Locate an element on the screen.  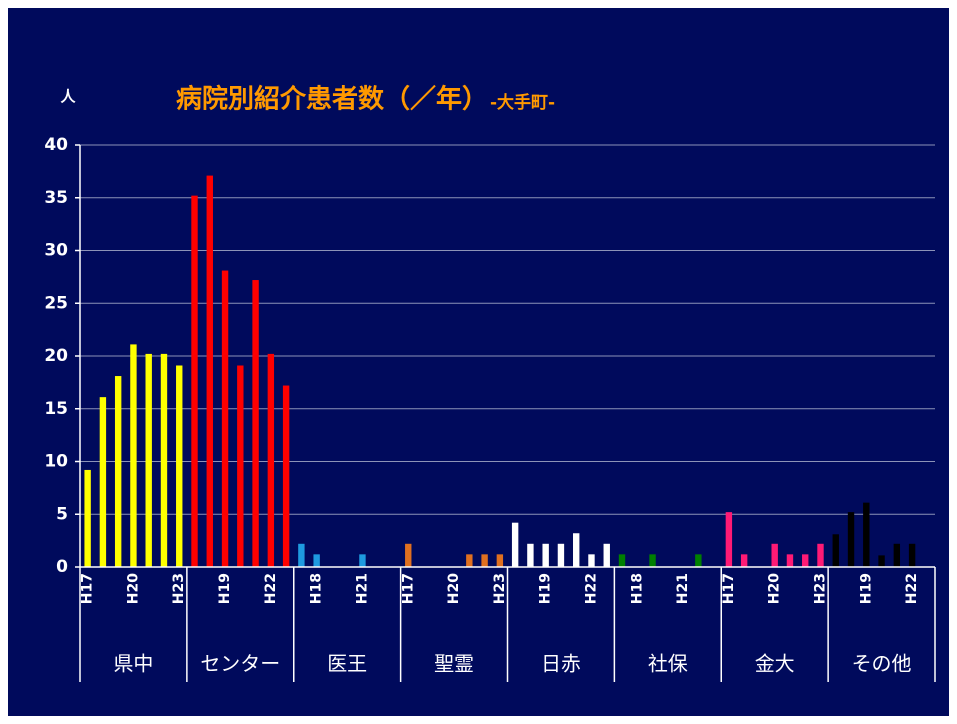
group-label: 金大 is located at coordinates (775, 664).